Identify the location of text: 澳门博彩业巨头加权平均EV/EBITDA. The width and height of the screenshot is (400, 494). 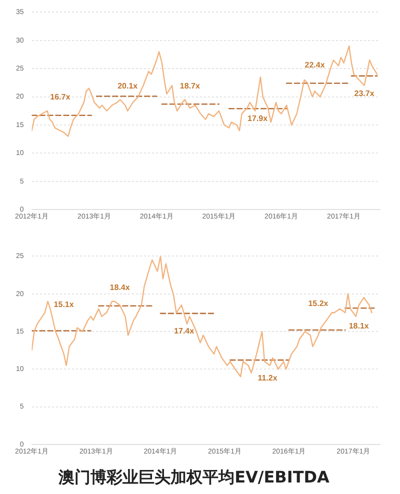
(194, 477).